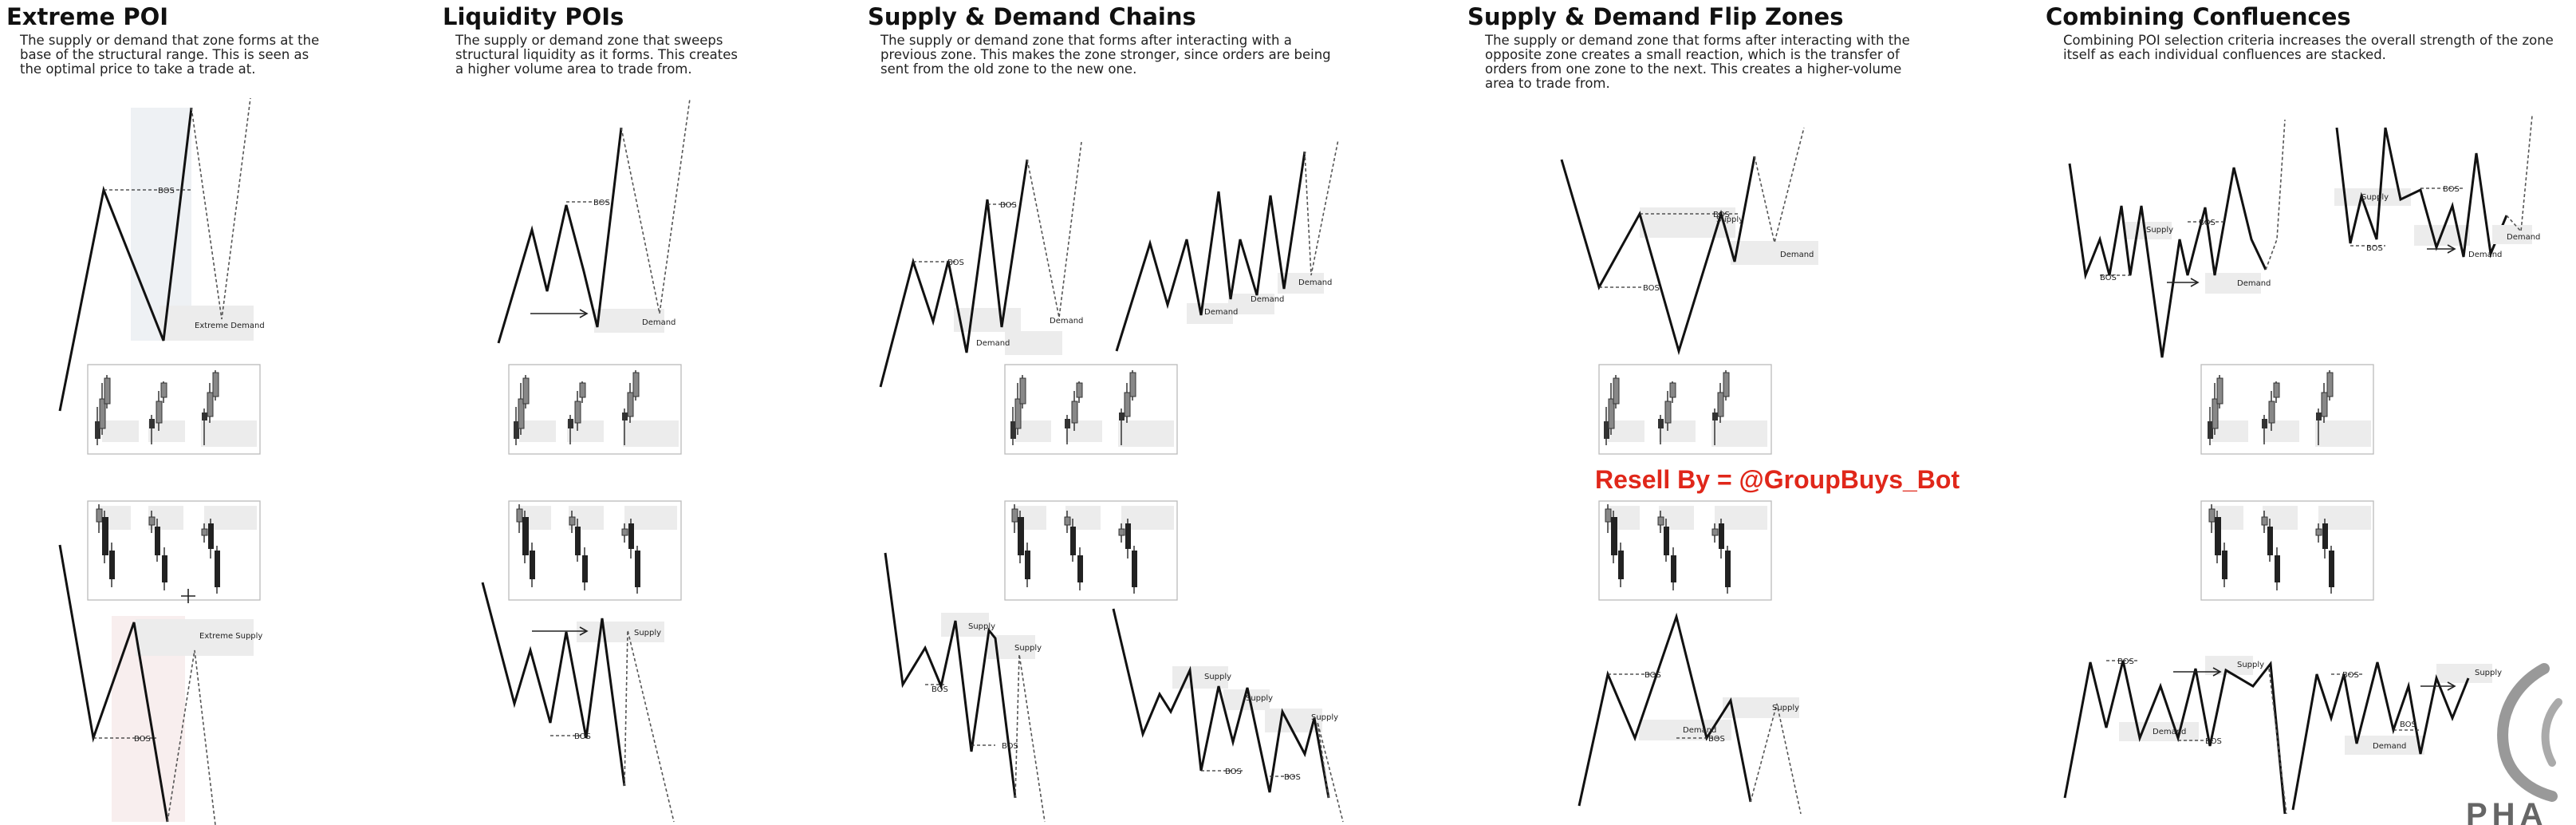 The width and height of the screenshot is (2576, 825). Describe the element at coordinates (87, 16) in the screenshot. I see `panel-title: Extreme POI` at that location.